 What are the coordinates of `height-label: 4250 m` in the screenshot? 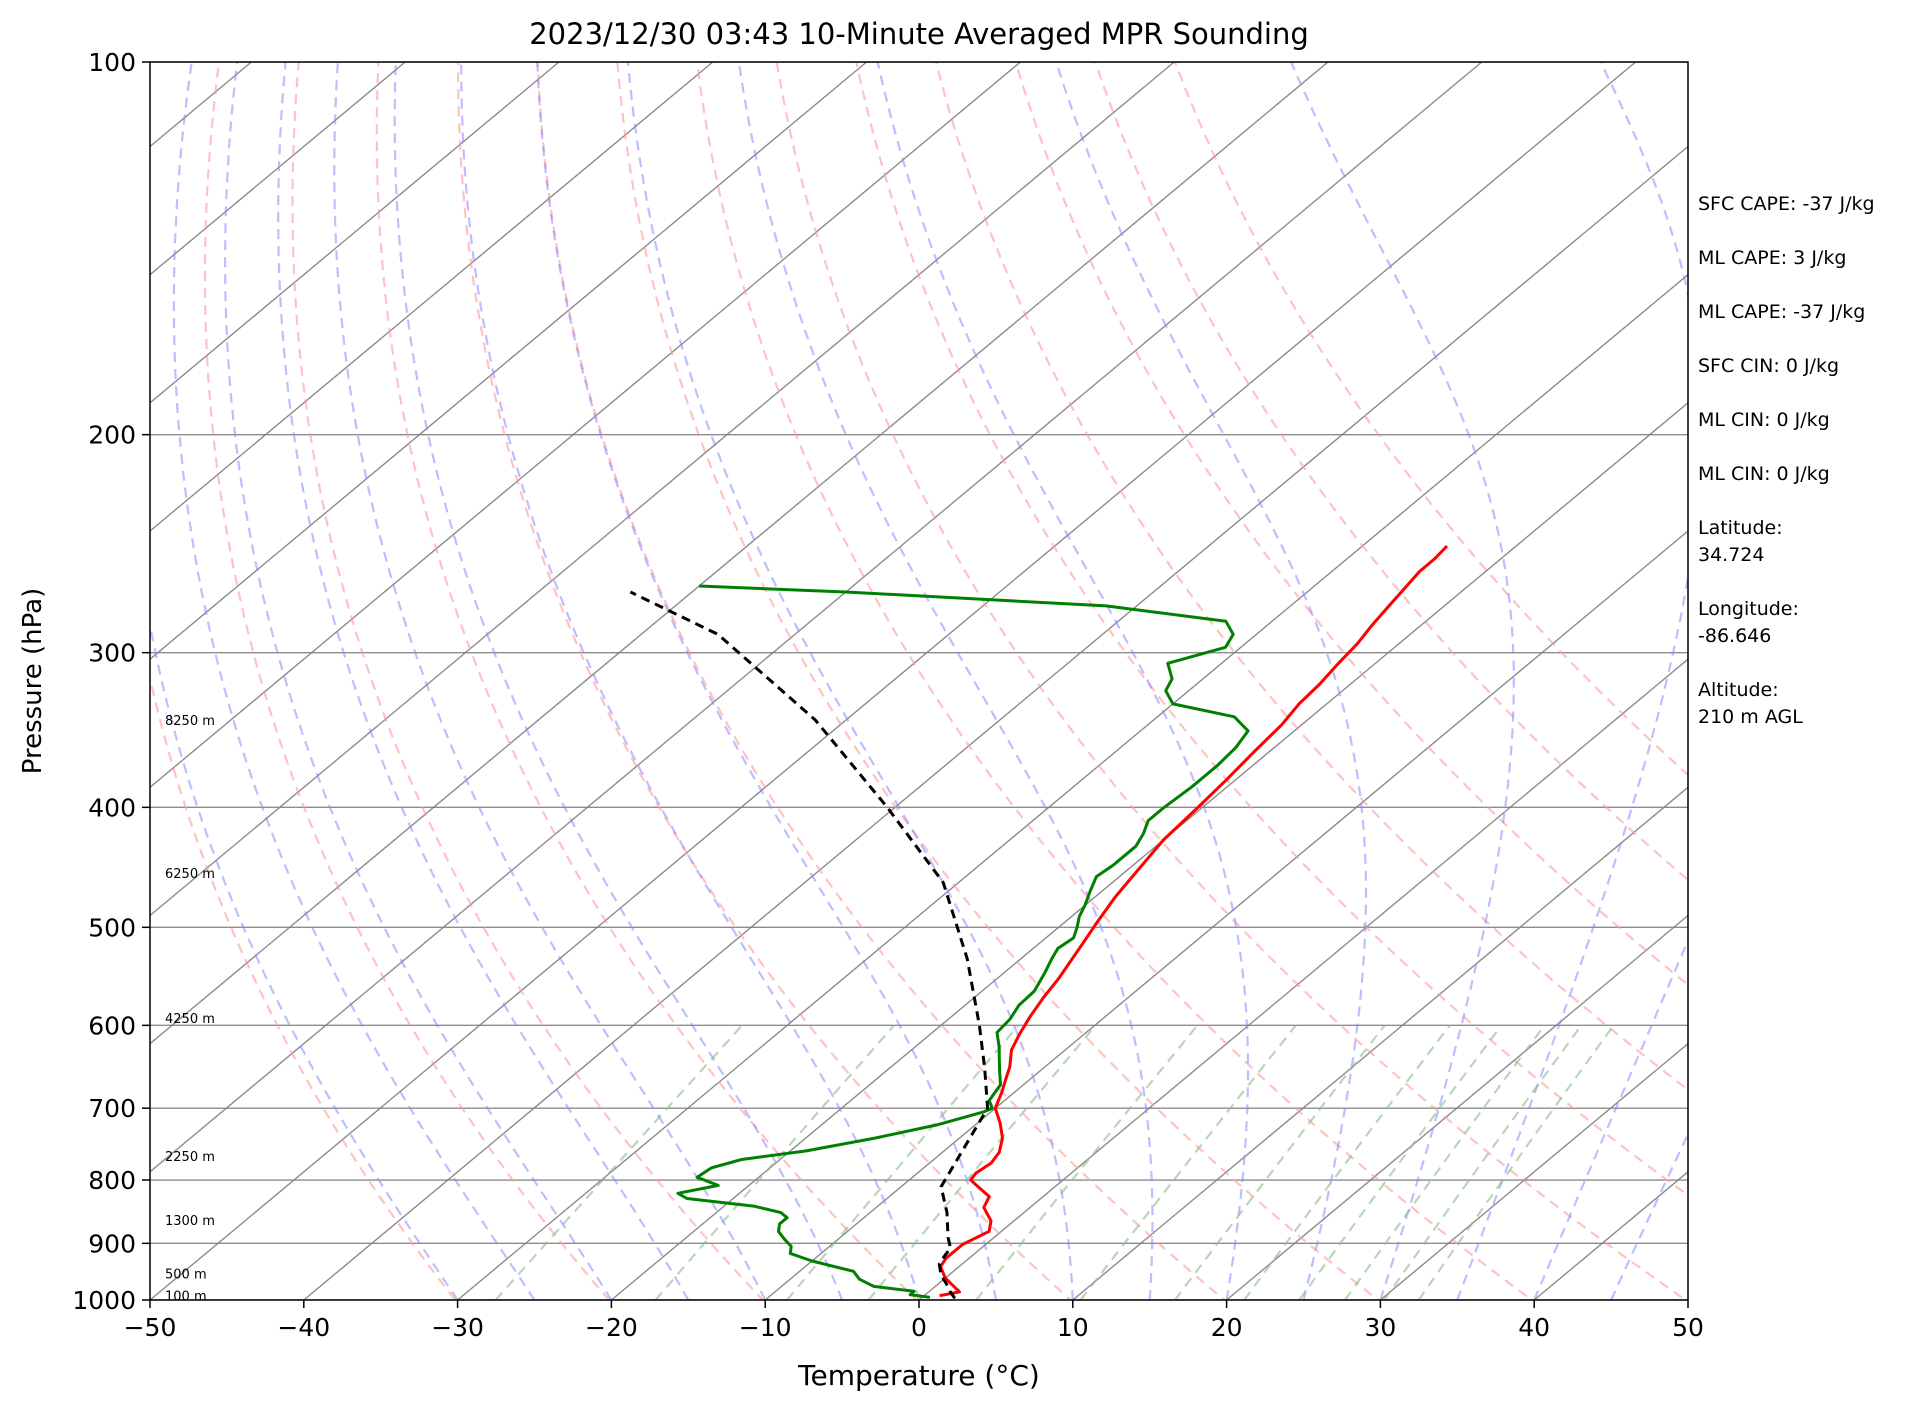 It's located at (190, 1019).